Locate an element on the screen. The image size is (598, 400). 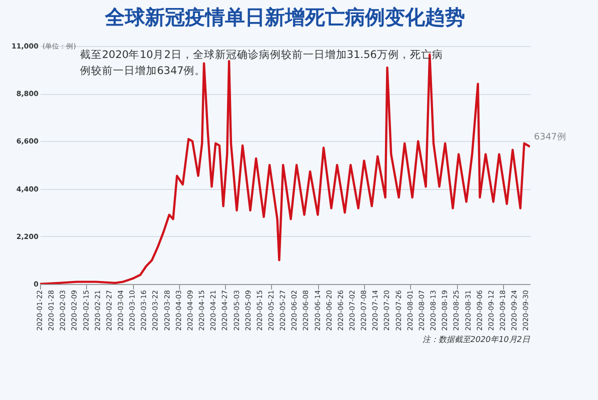
annotation: 截至2020年10月2日，全球新冠确诊病例较前一日增加31.56万例，死亡病例较前一日增加6347例。 is located at coordinates (261, 62).